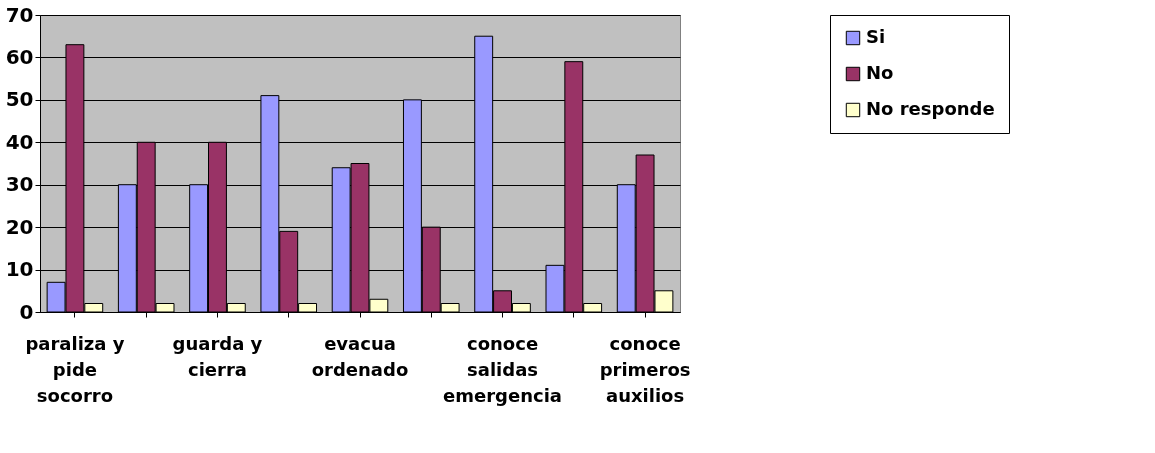 The width and height of the screenshot is (1155, 453). I want to click on y-tick-label: 10, so click(19, 269).